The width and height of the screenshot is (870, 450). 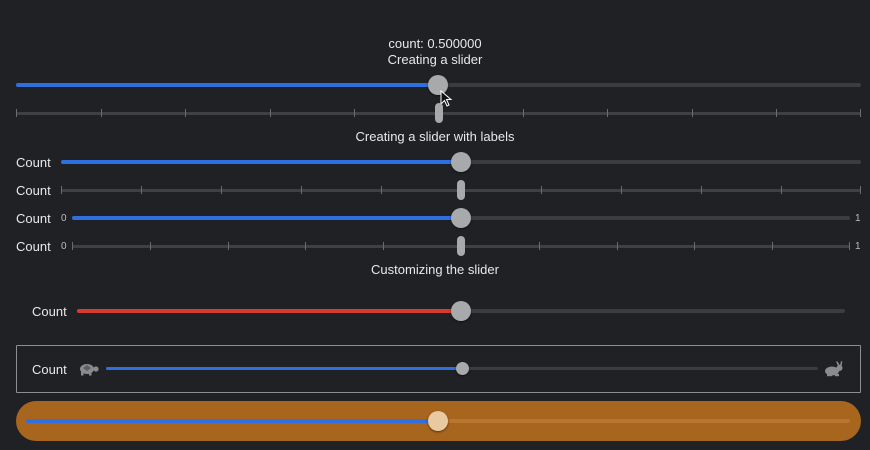 I want to click on basic-slider, so click(x=438, y=85).